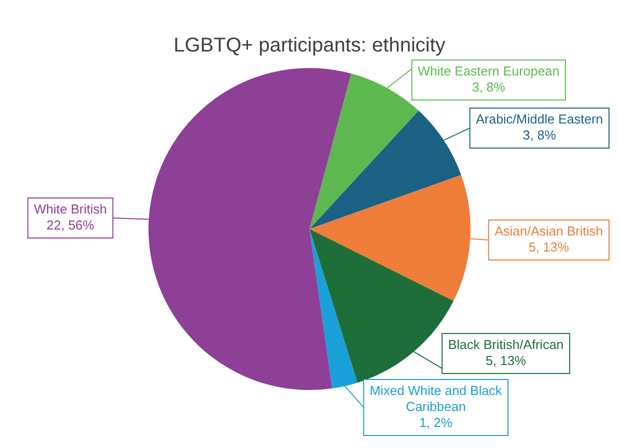 Image resolution: width=619 pixels, height=448 pixels. I want to click on data-label: 22, 56%, so click(70, 225).